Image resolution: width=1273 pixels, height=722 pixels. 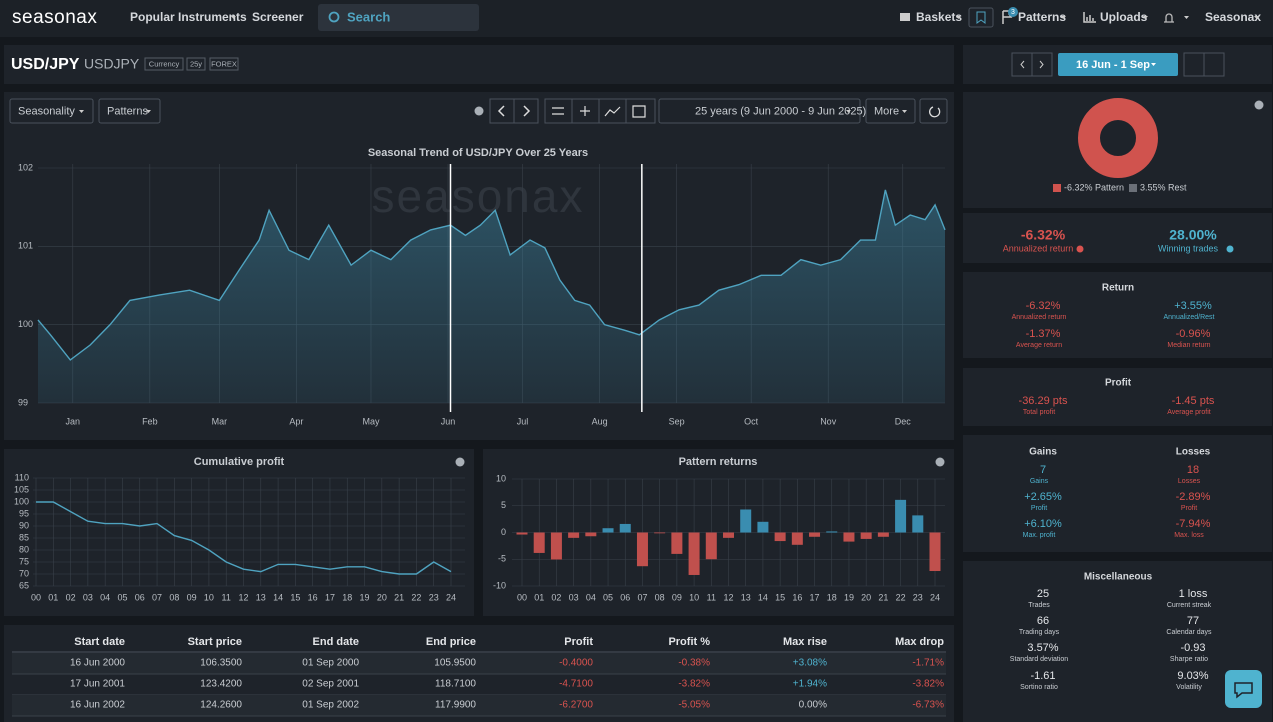 I want to click on bell-icon, so click(x=1169, y=18).